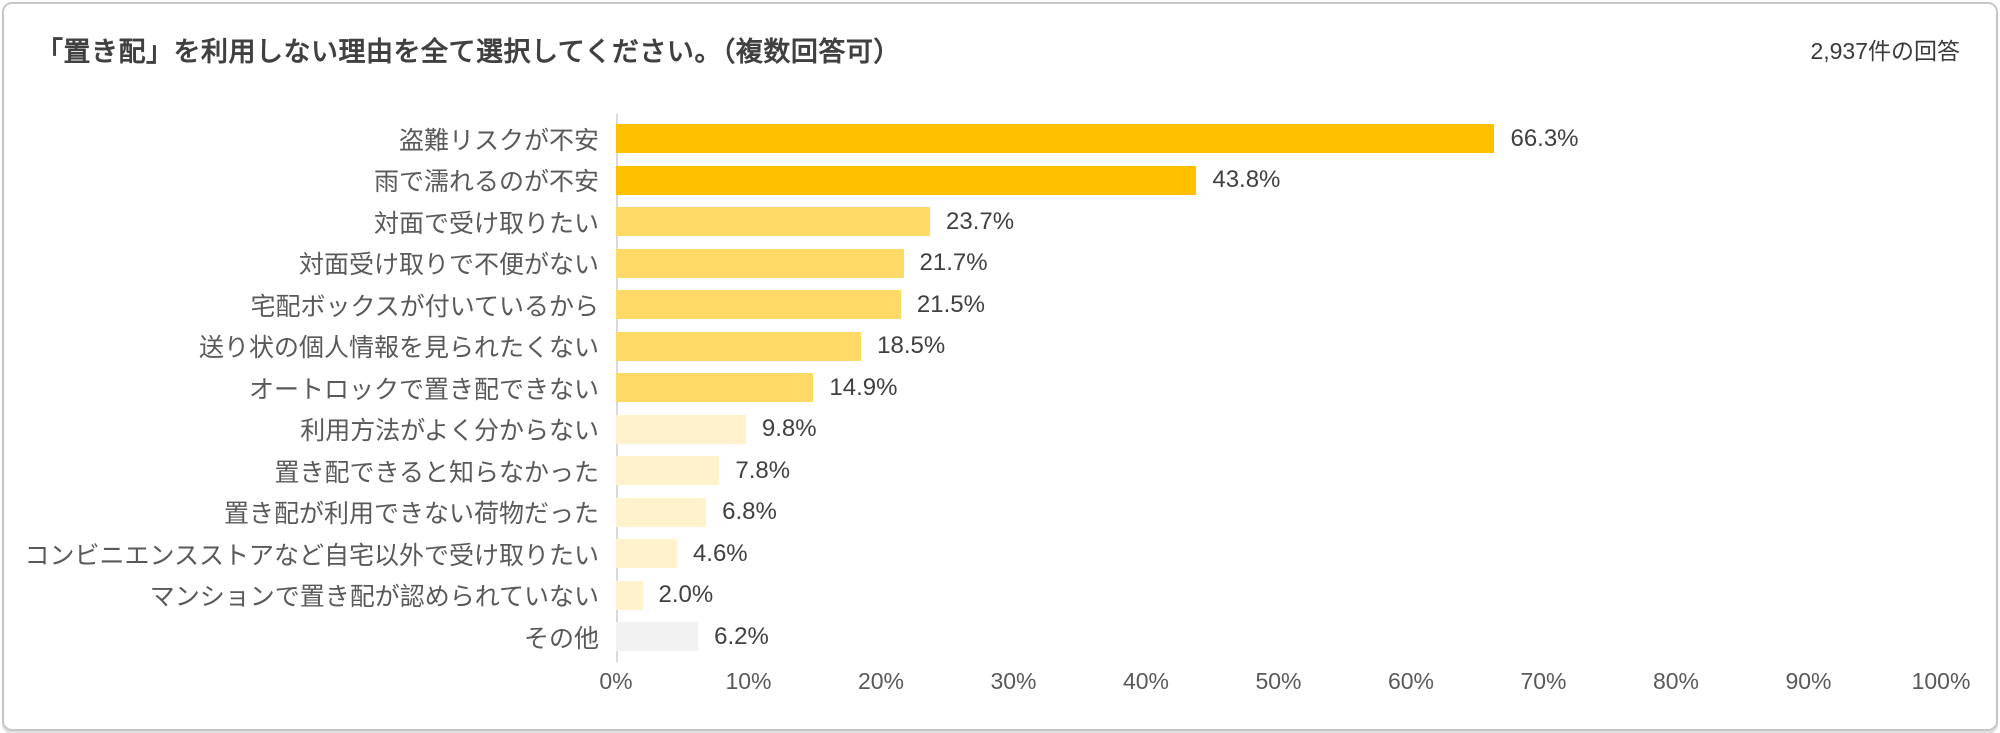 This screenshot has width=2000, height=733. Describe the element at coordinates (411, 514) in the screenshot. I see `category-label: 置き配が利用できない荷物だった` at that location.